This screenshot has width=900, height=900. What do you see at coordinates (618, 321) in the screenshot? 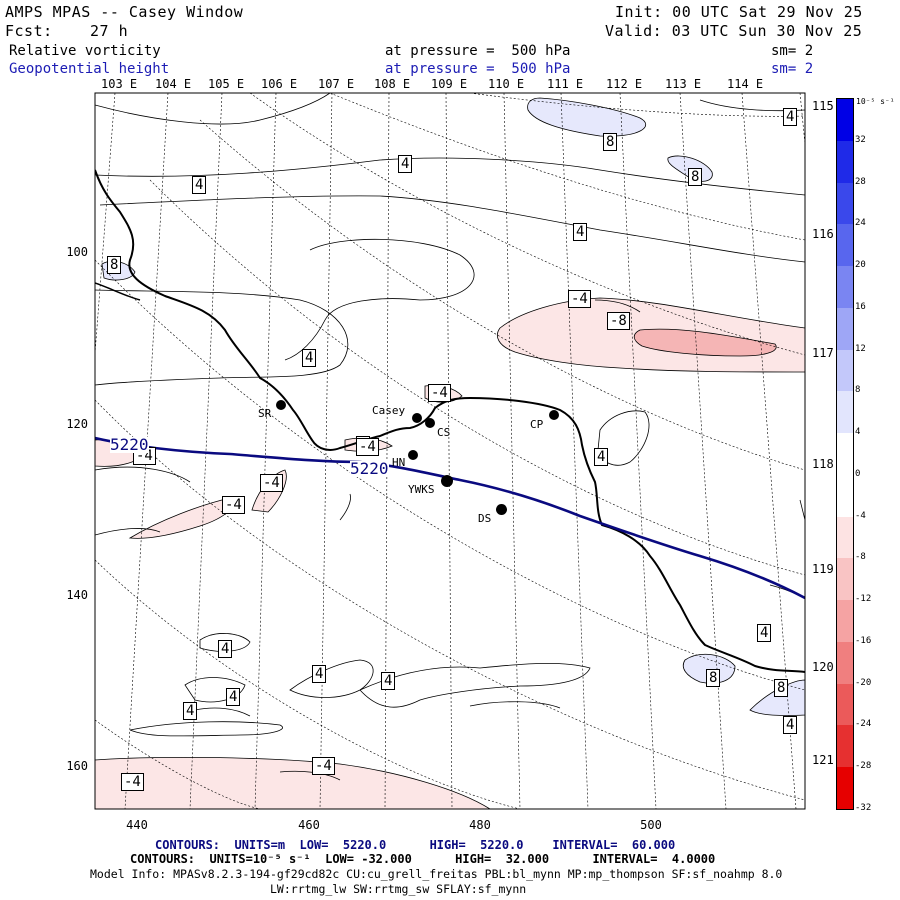
I see `contour-label-box: -8` at bounding box center [618, 321].